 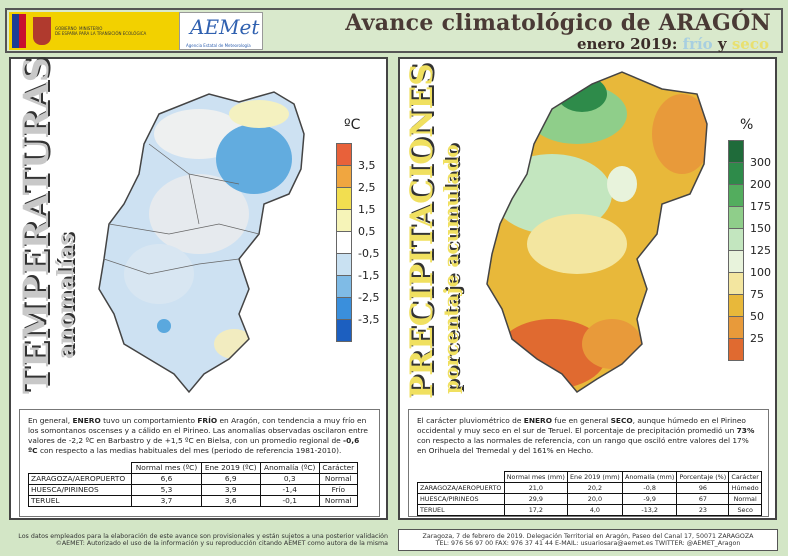 I want to click on title-pre: Avance climatológico de, so click(x=502, y=23).